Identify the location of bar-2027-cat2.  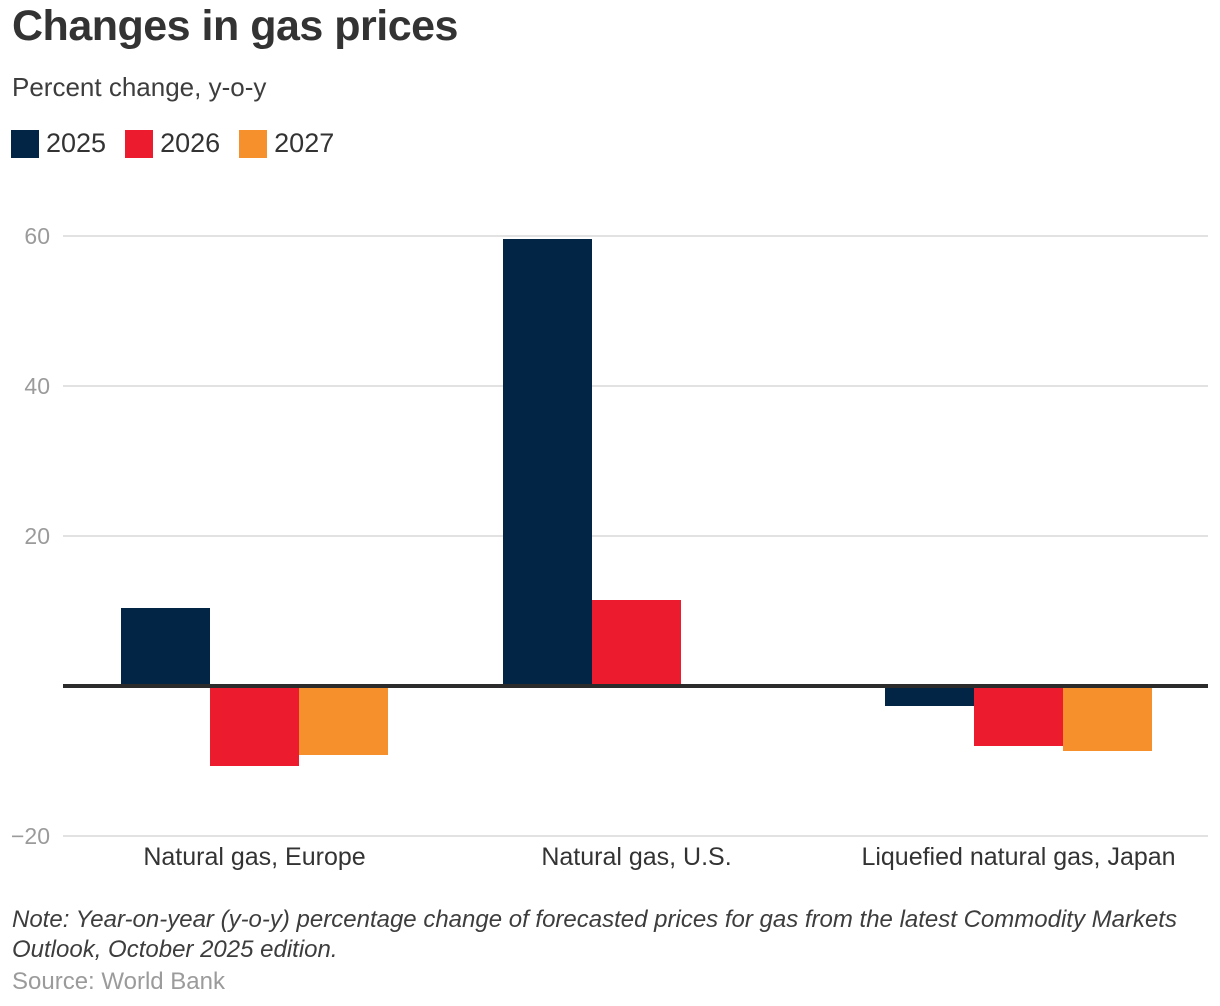
(1107, 718).